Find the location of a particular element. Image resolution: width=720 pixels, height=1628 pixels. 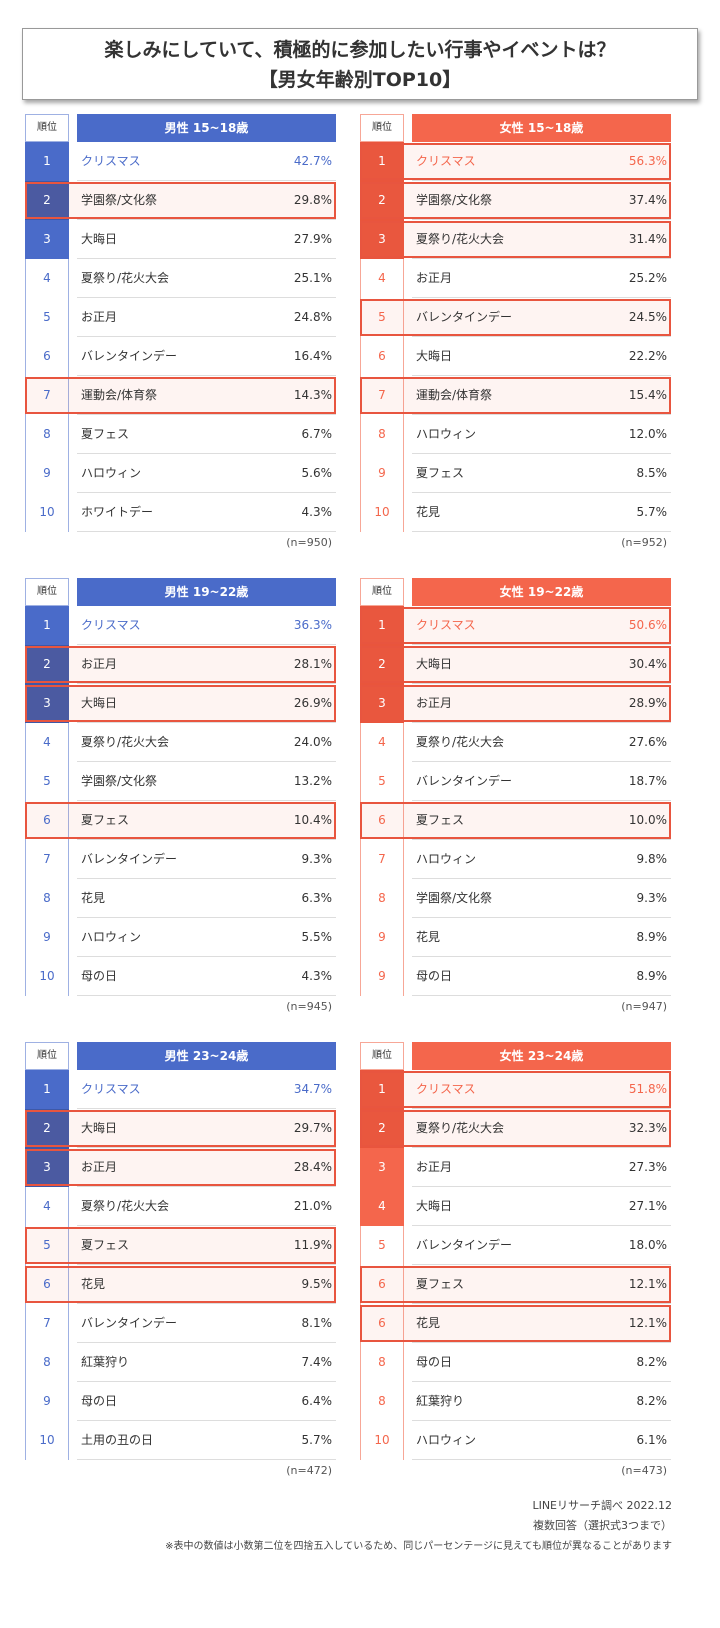

table-row: 8 学園祭/文化祭 9.3% is located at coordinates (515, 898).